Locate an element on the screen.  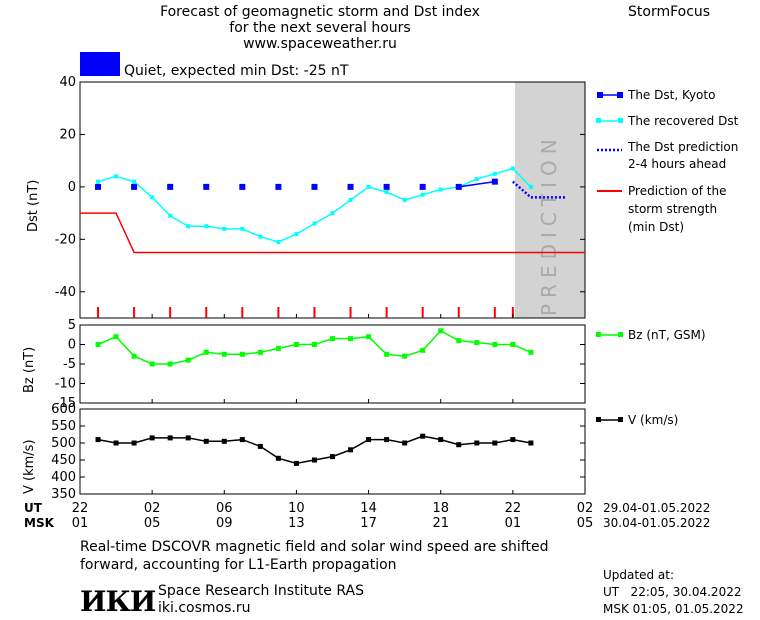
ut-tick-label: 18 is located at coordinates (440, 508).